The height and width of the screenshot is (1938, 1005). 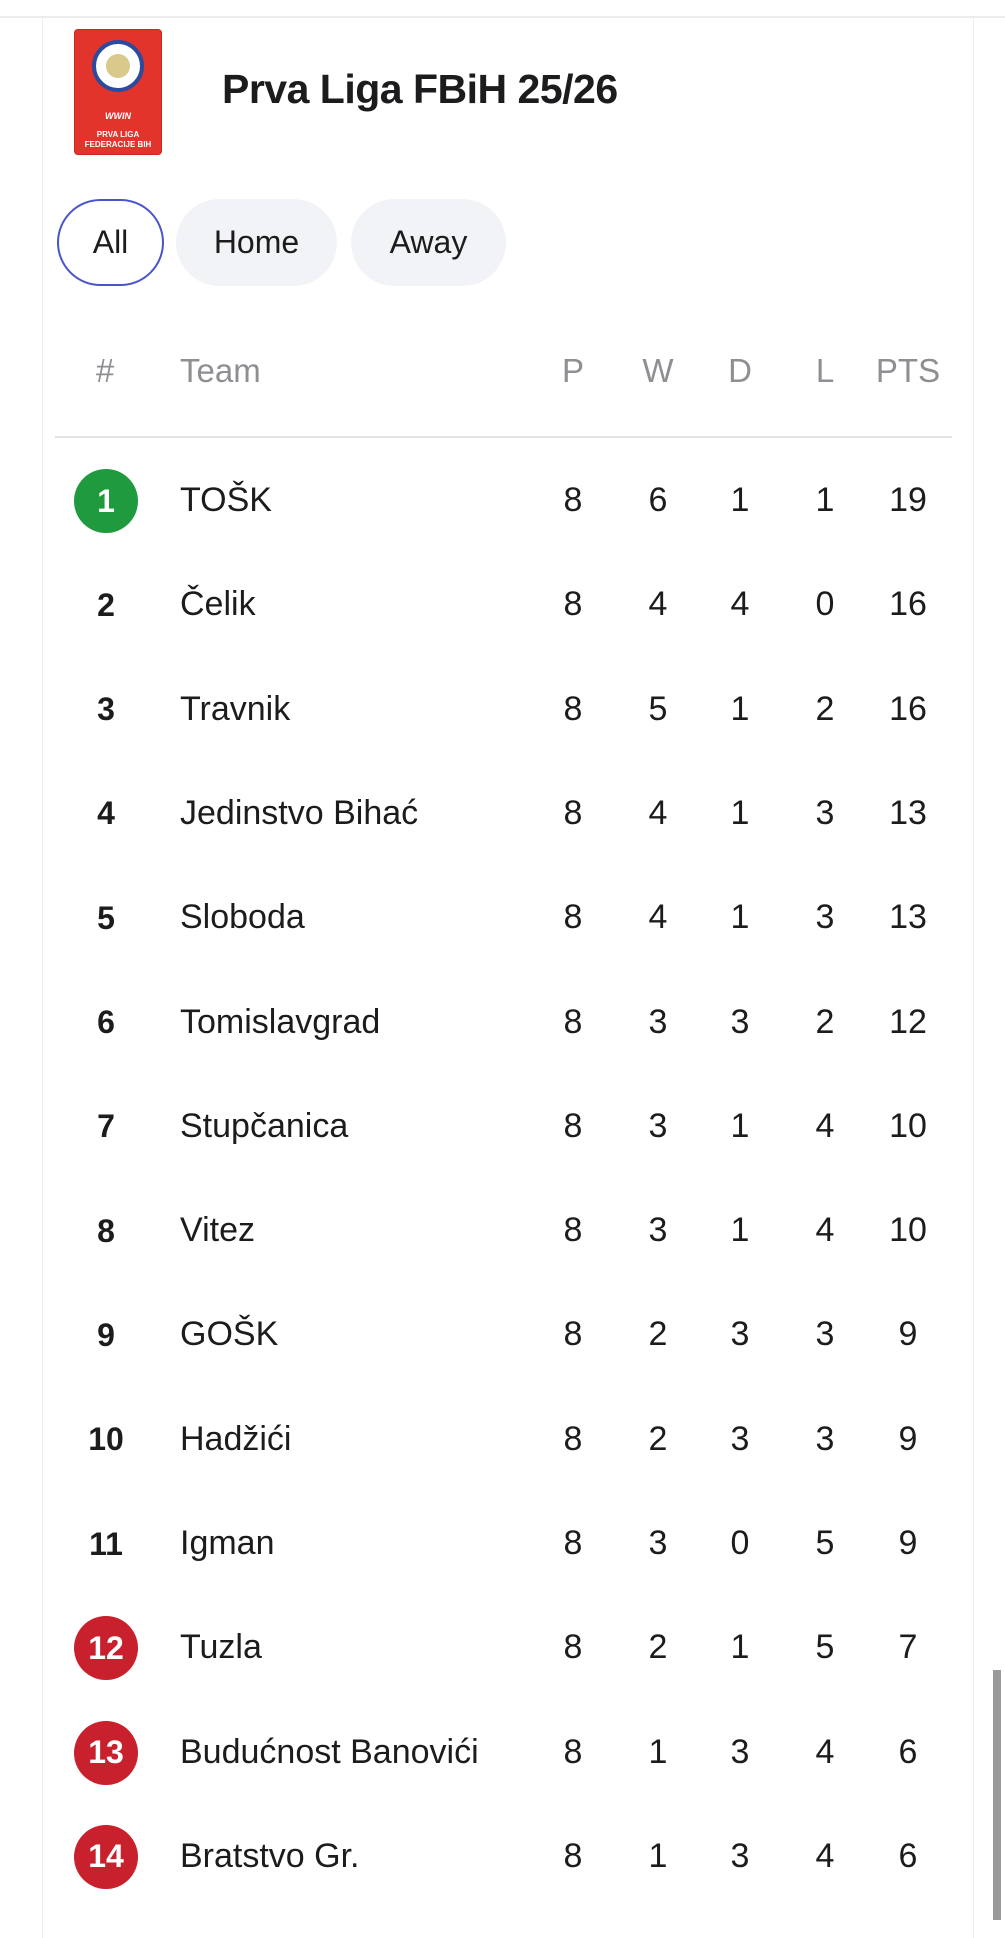 I want to click on table-row: 2 Čelik 8 4 4 0 16, so click(x=502, y=605).